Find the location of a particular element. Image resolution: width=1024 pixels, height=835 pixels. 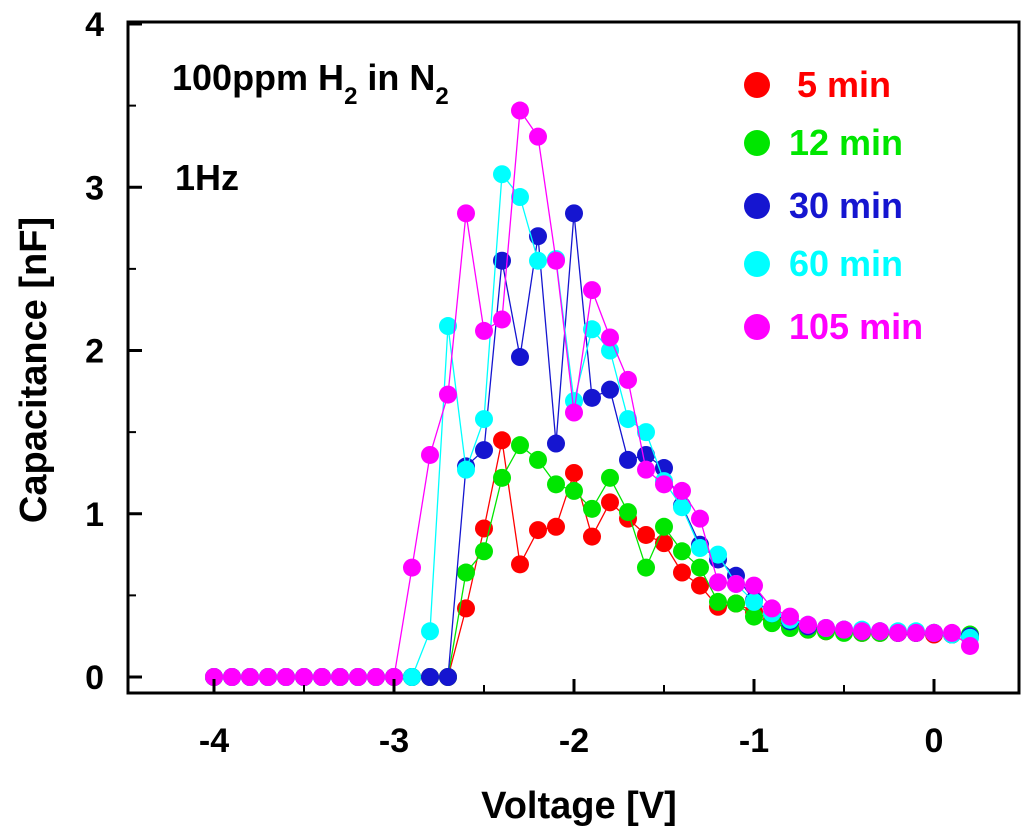

legend-label: 30 min is located at coordinates (846, 205).